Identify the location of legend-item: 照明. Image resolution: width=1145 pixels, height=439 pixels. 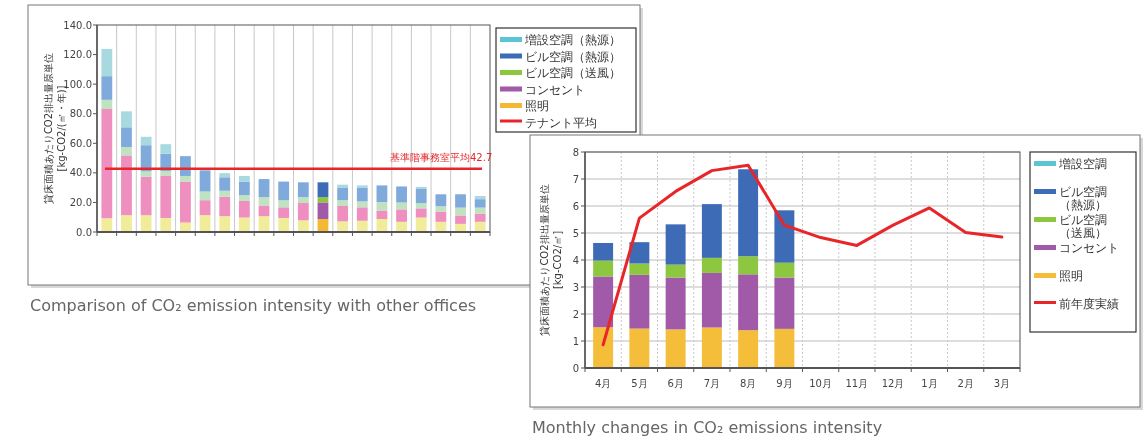
(524, 106).